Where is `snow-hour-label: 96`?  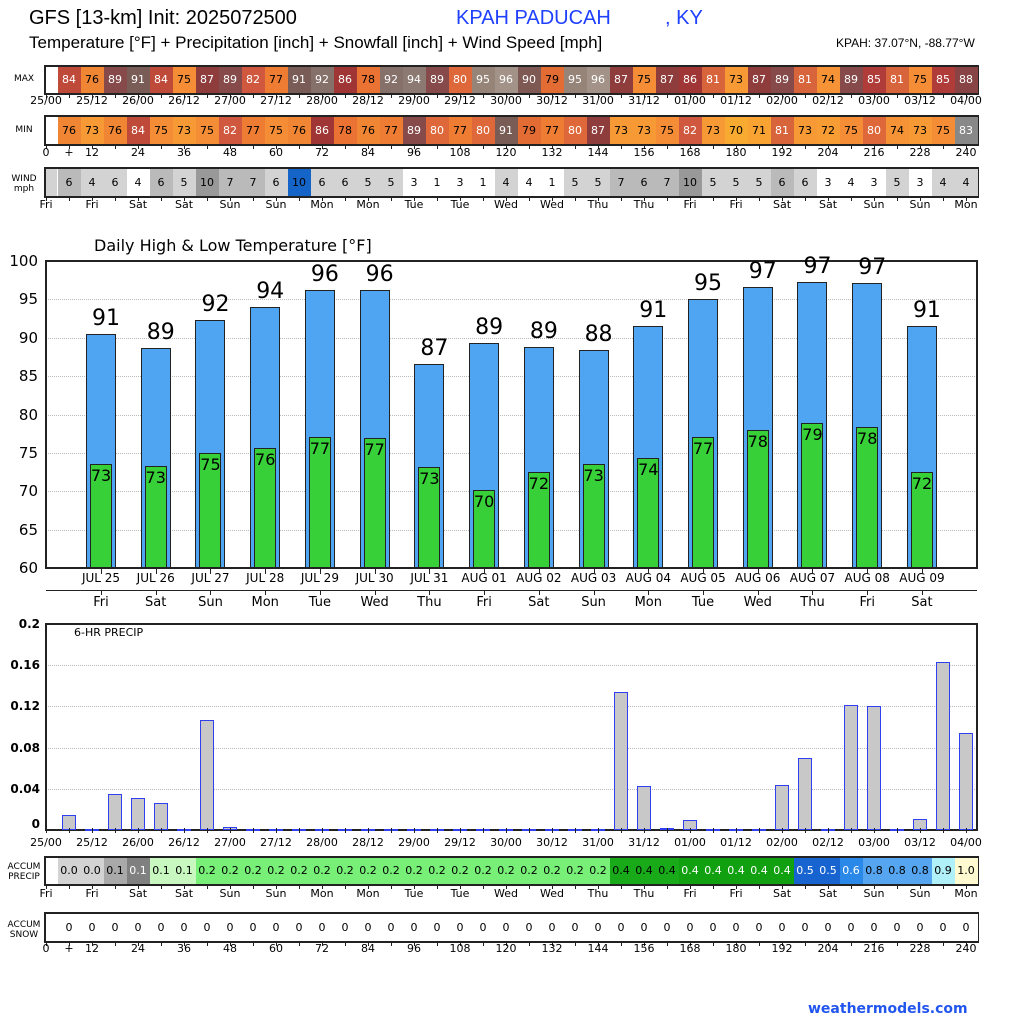 snow-hour-label: 96 is located at coordinates (414, 948).